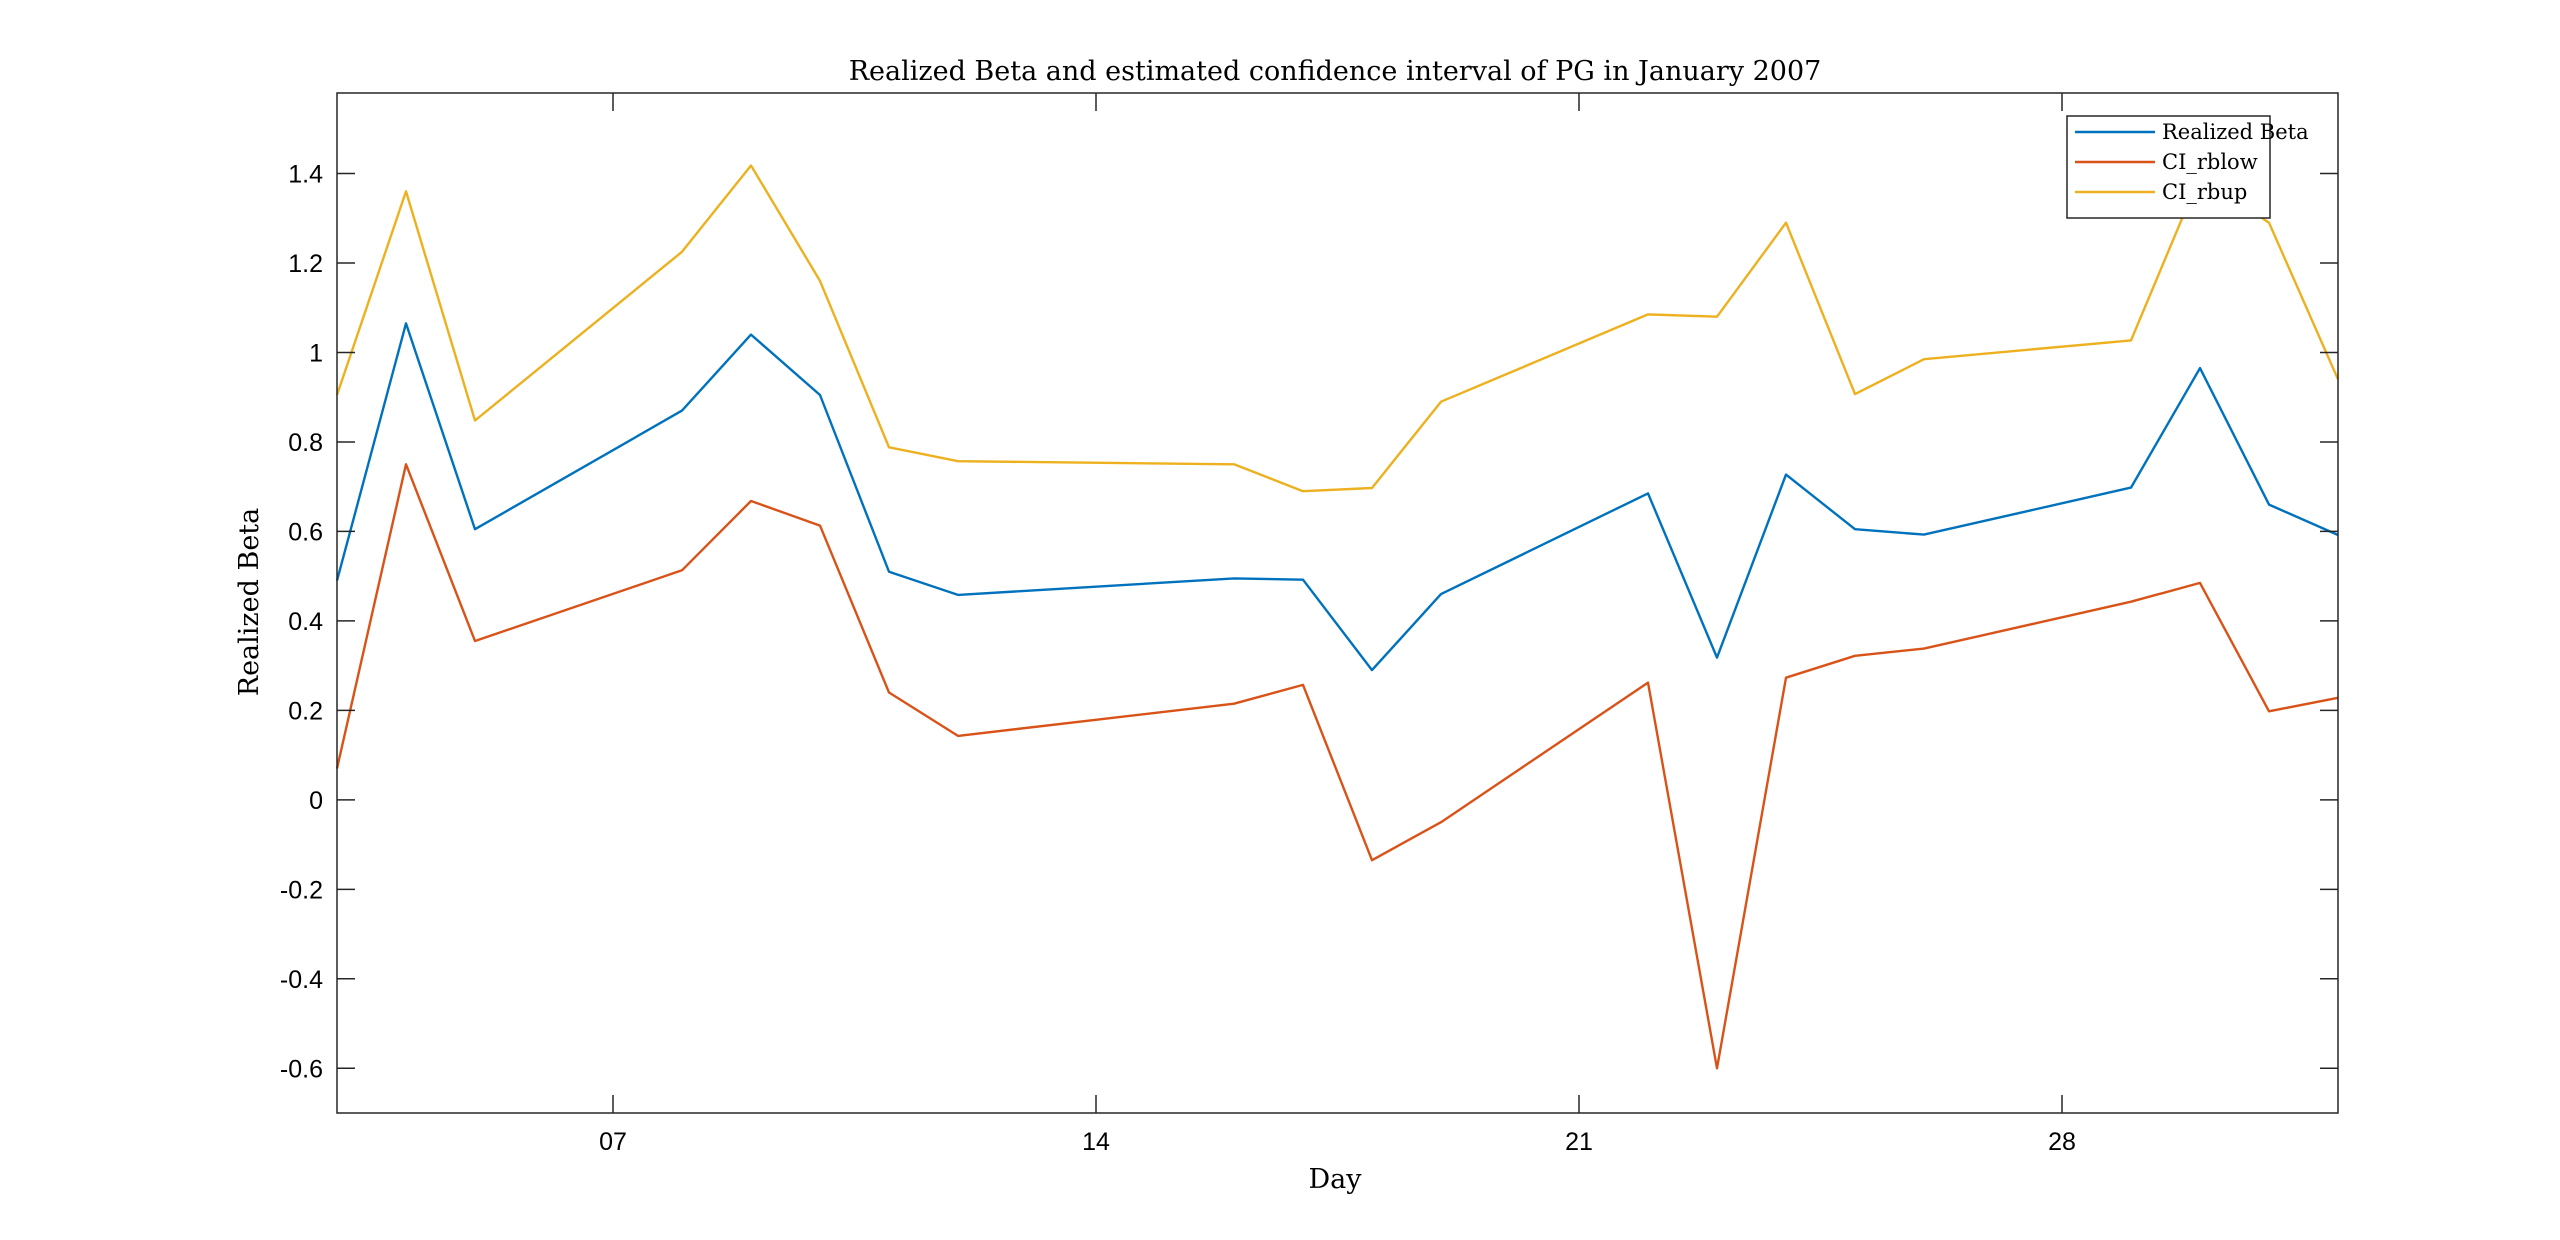 The image size is (2560, 1240). What do you see at coordinates (301, 1069) in the screenshot?
I see `y-tick-label: -0.6` at bounding box center [301, 1069].